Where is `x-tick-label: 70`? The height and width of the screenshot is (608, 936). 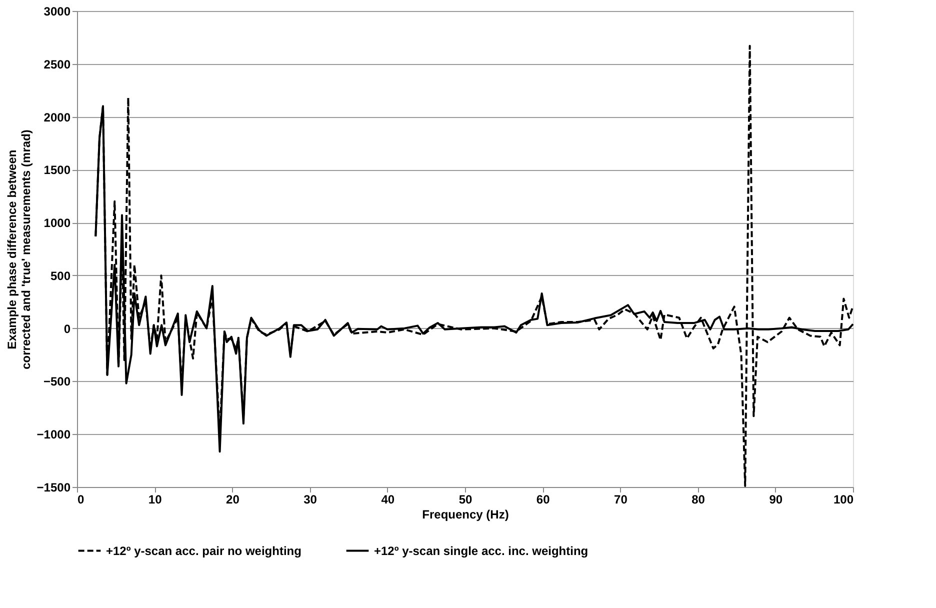
x-tick-label: 70 is located at coordinates (621, 499).